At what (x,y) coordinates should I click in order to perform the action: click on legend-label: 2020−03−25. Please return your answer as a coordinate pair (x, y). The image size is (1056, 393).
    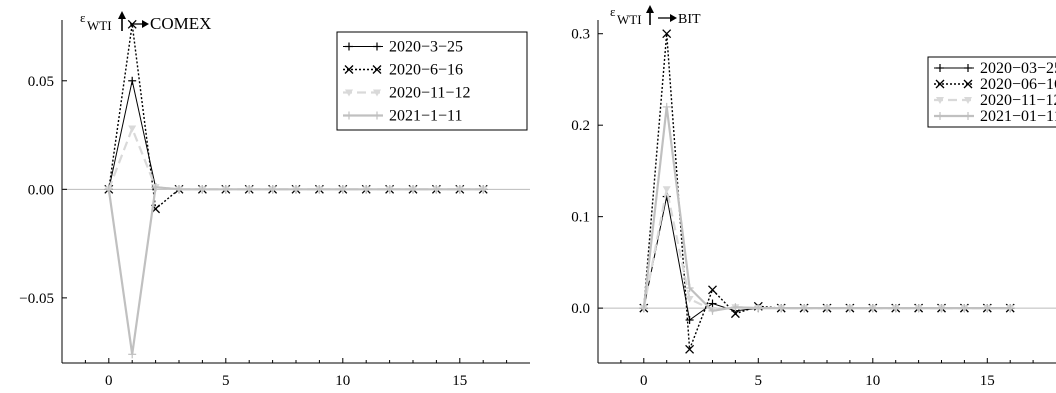
    Looking at the image, I should click on (1018, 68).